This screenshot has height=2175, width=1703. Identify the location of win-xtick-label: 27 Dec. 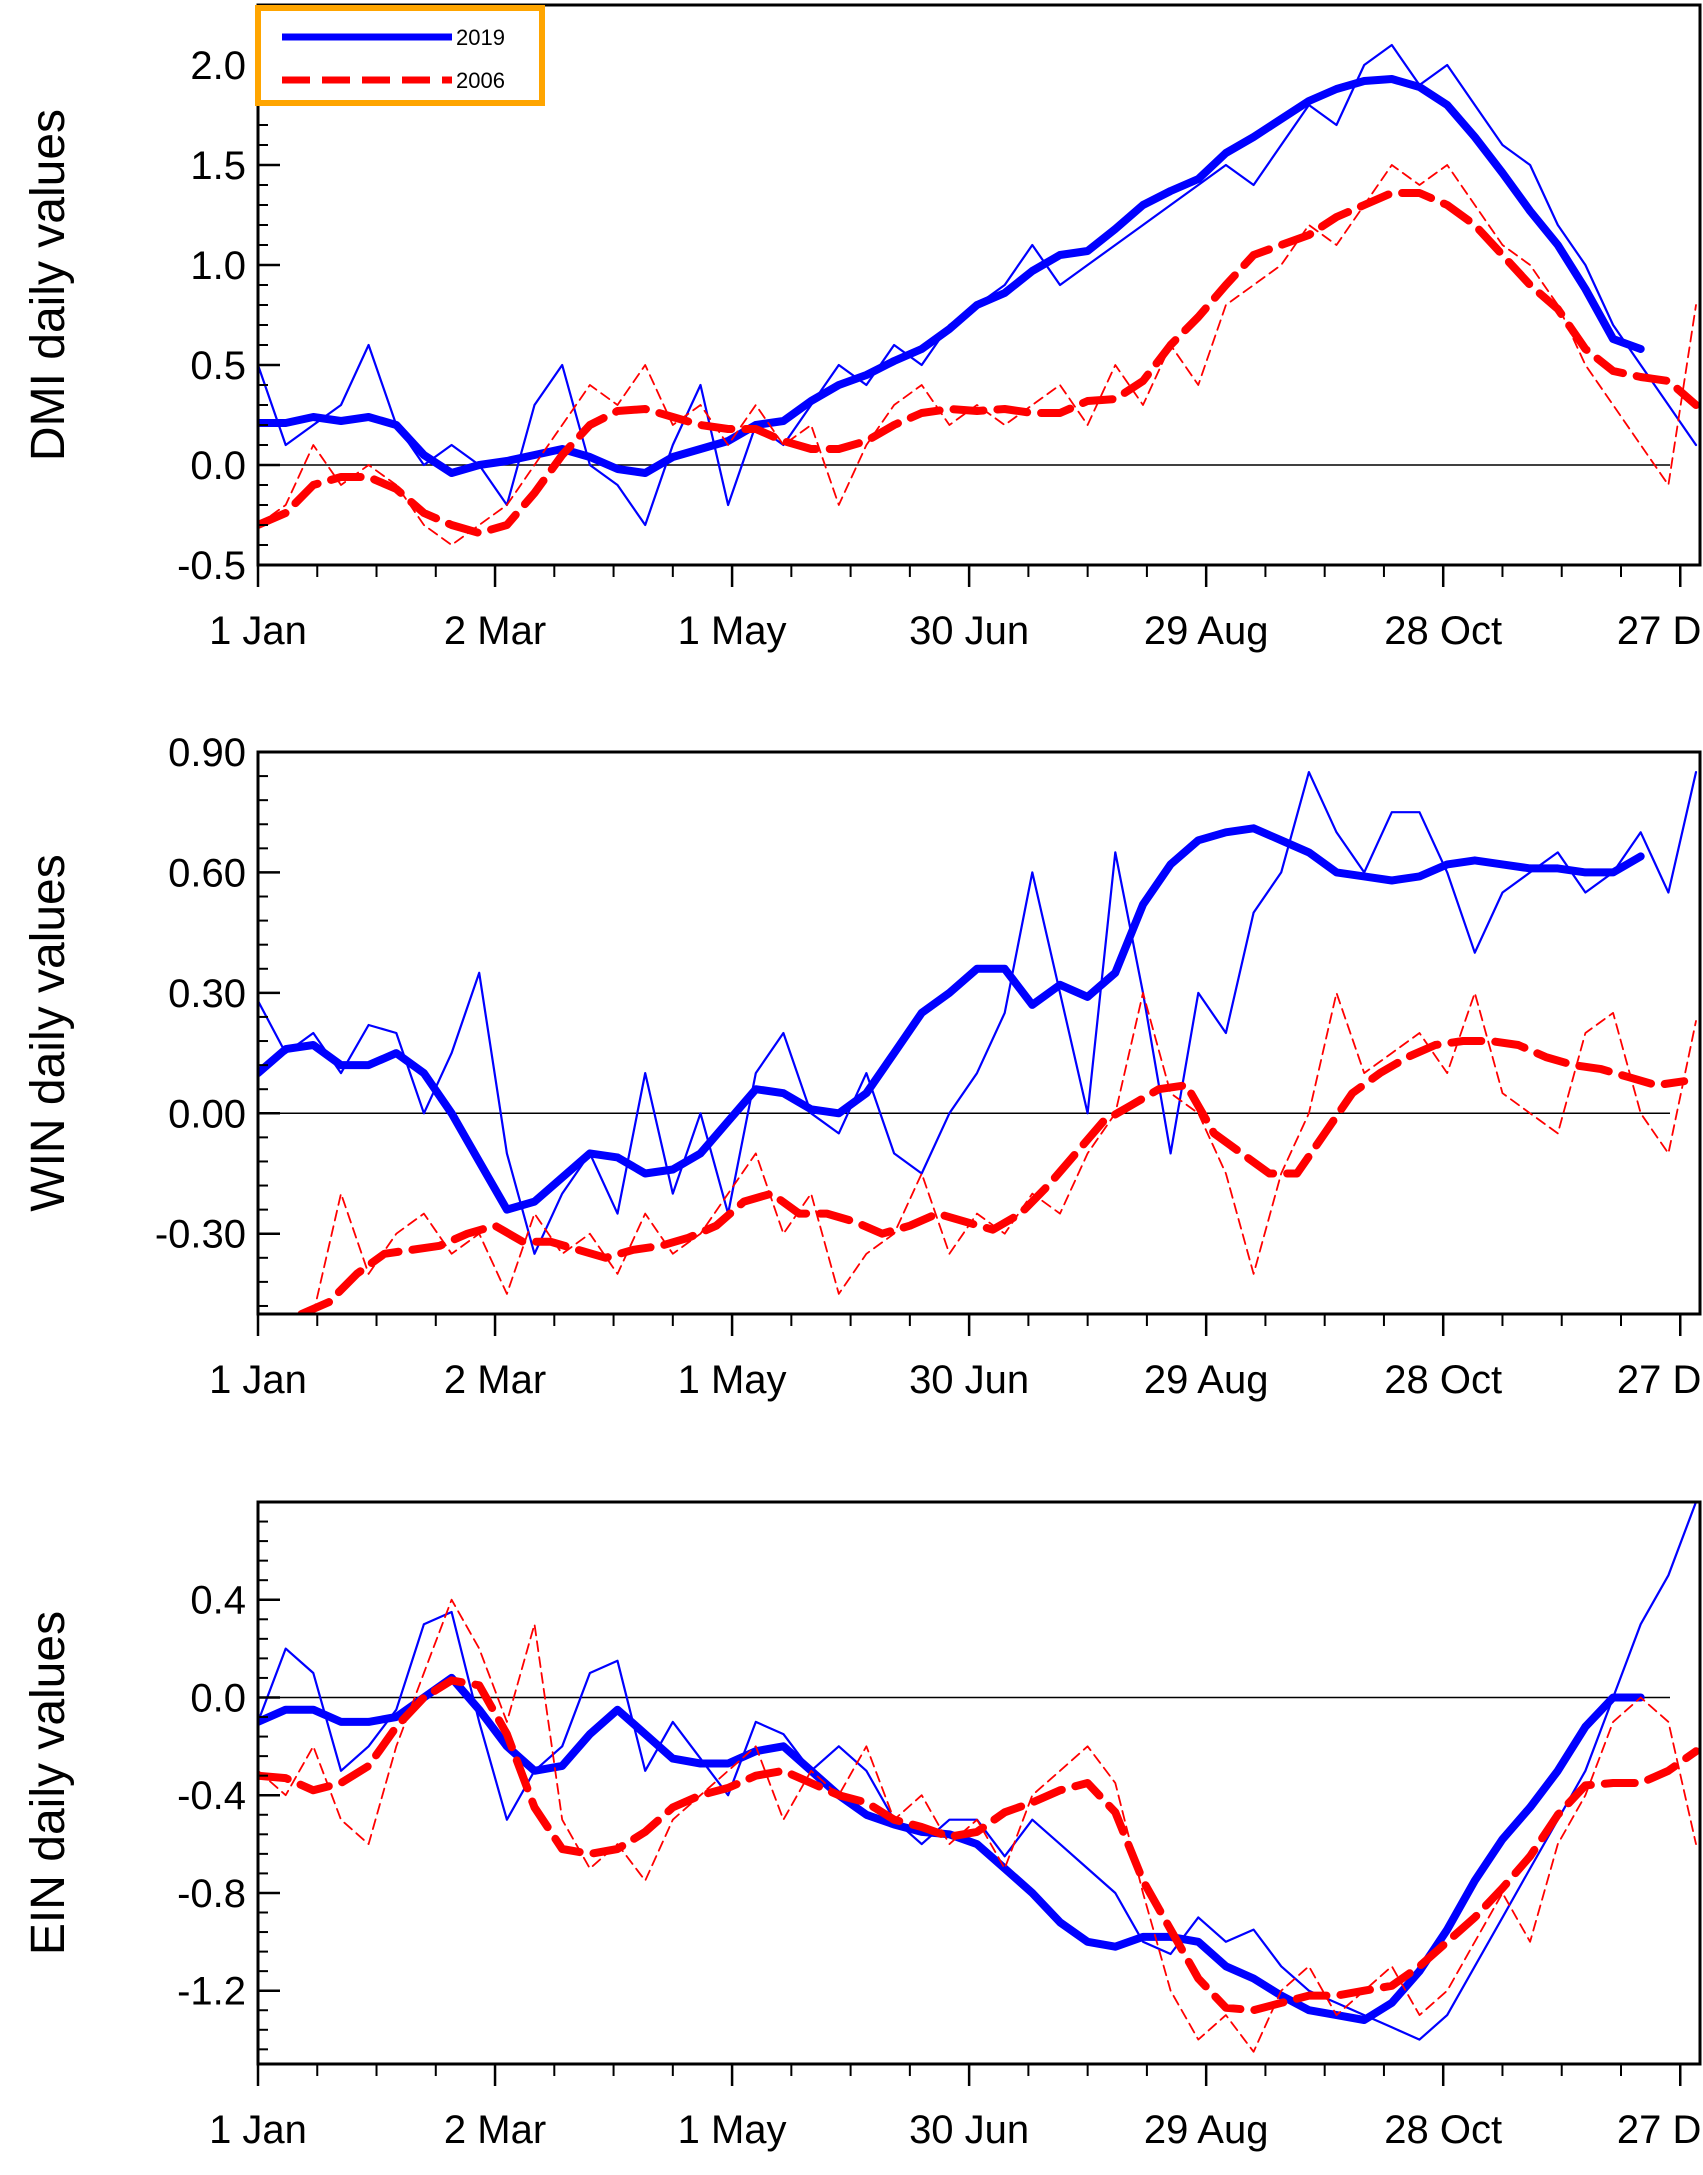
(1660, 1380).